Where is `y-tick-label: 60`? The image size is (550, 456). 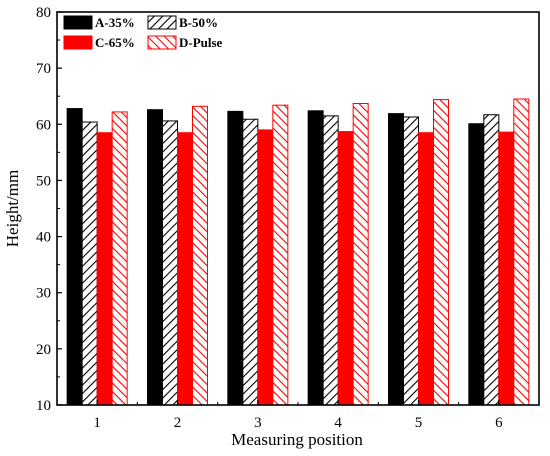
y-tick-label: 60 is located at coordinates (43, 125).